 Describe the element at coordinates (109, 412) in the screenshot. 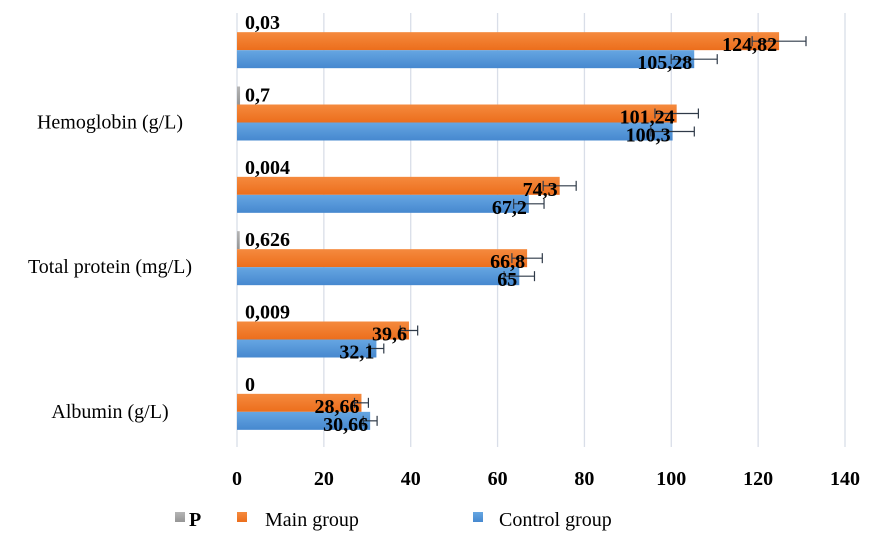

I see `category-label: Albumin (g/L)` at that location.